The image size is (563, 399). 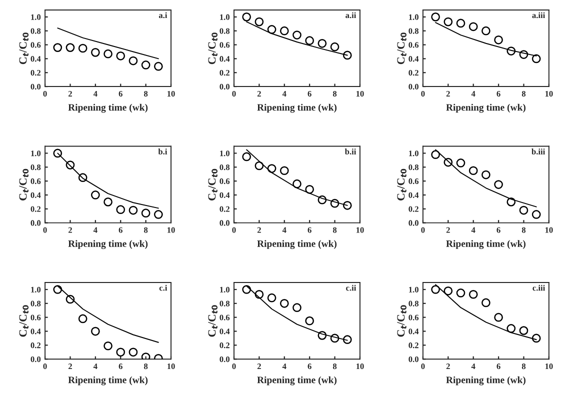 What do you see at coordinates (539, 287) in the screenshot?
I see `annotation: c.iii` at bounding box center [539, 287].